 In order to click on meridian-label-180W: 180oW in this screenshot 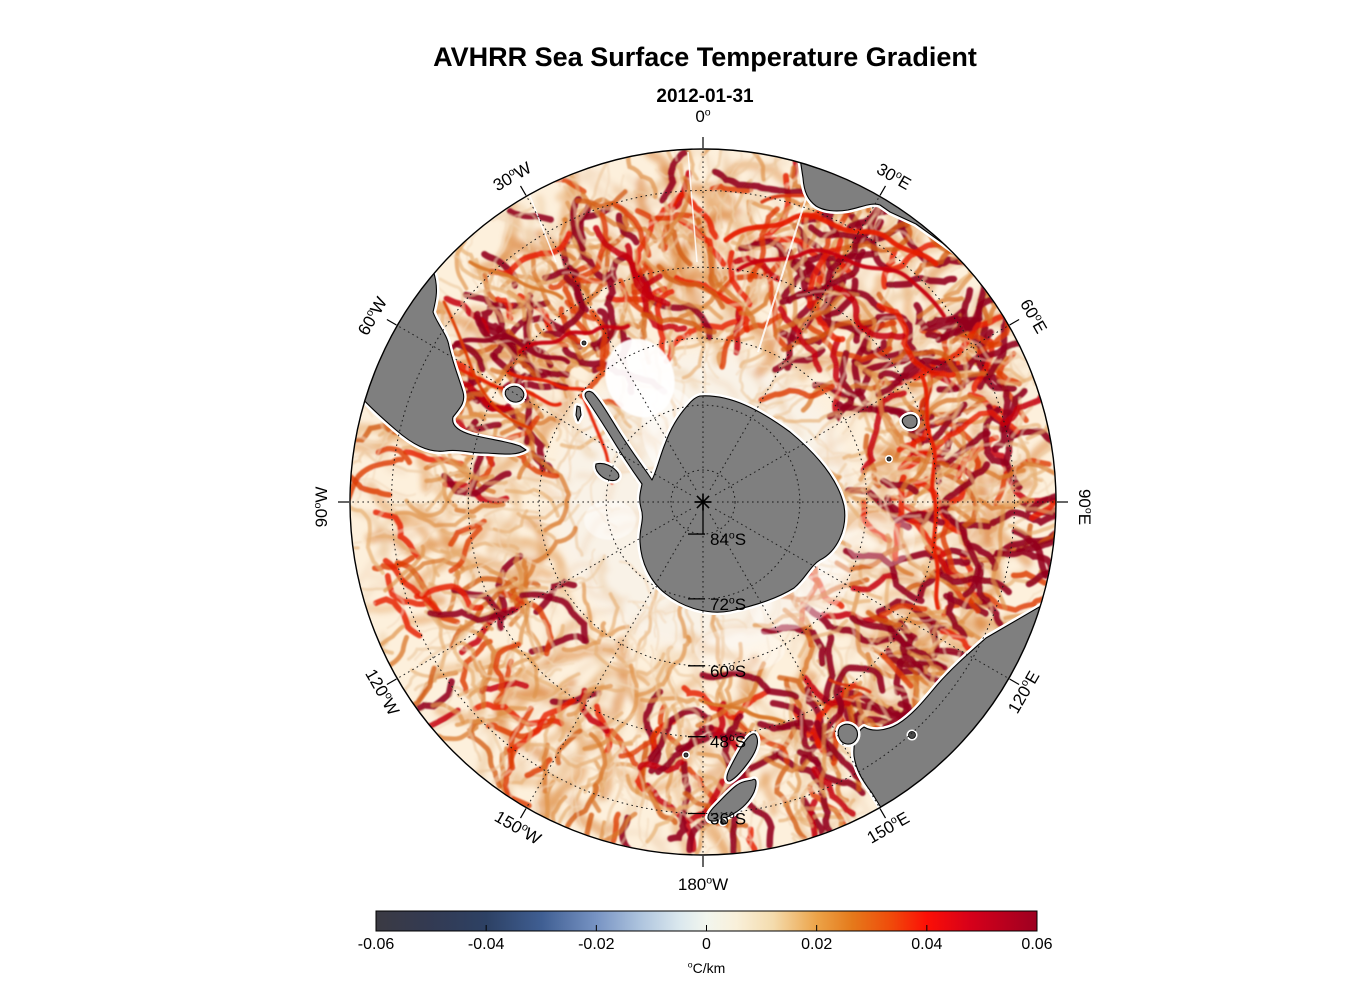, I will do `click(703, 884)`.